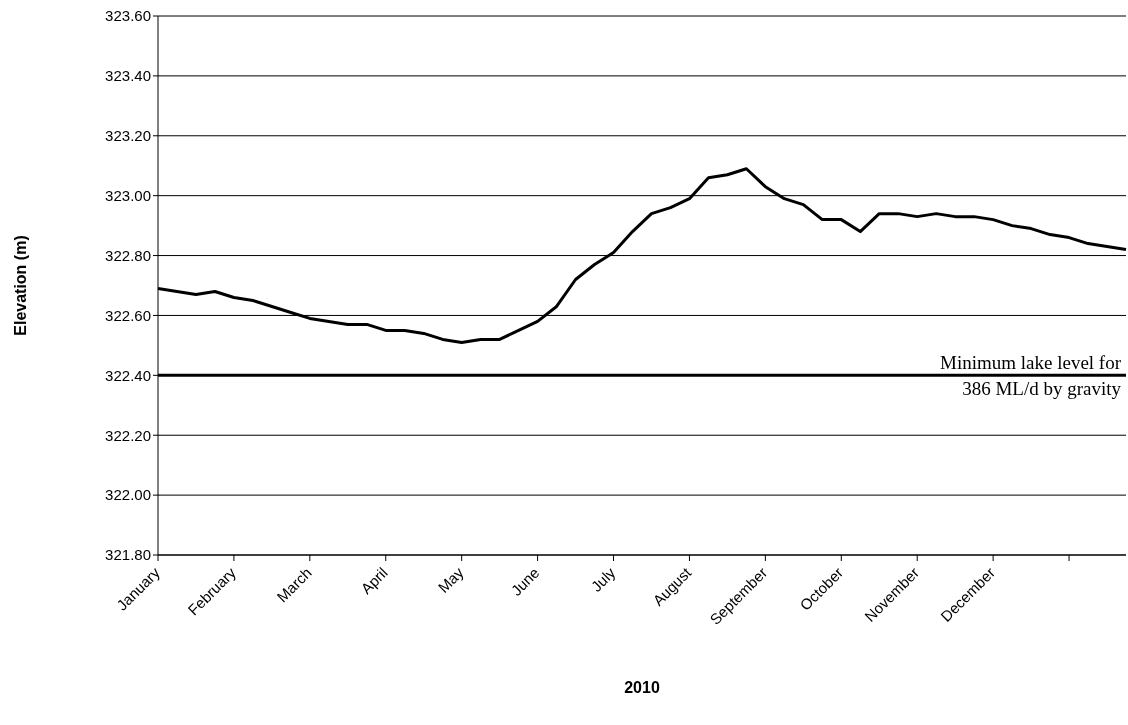 This screenshot has height=725, width=1128. Describe the element at coordinates (128, 195) in the screenshot. I see `y-tick-label: 323.00` at that location.